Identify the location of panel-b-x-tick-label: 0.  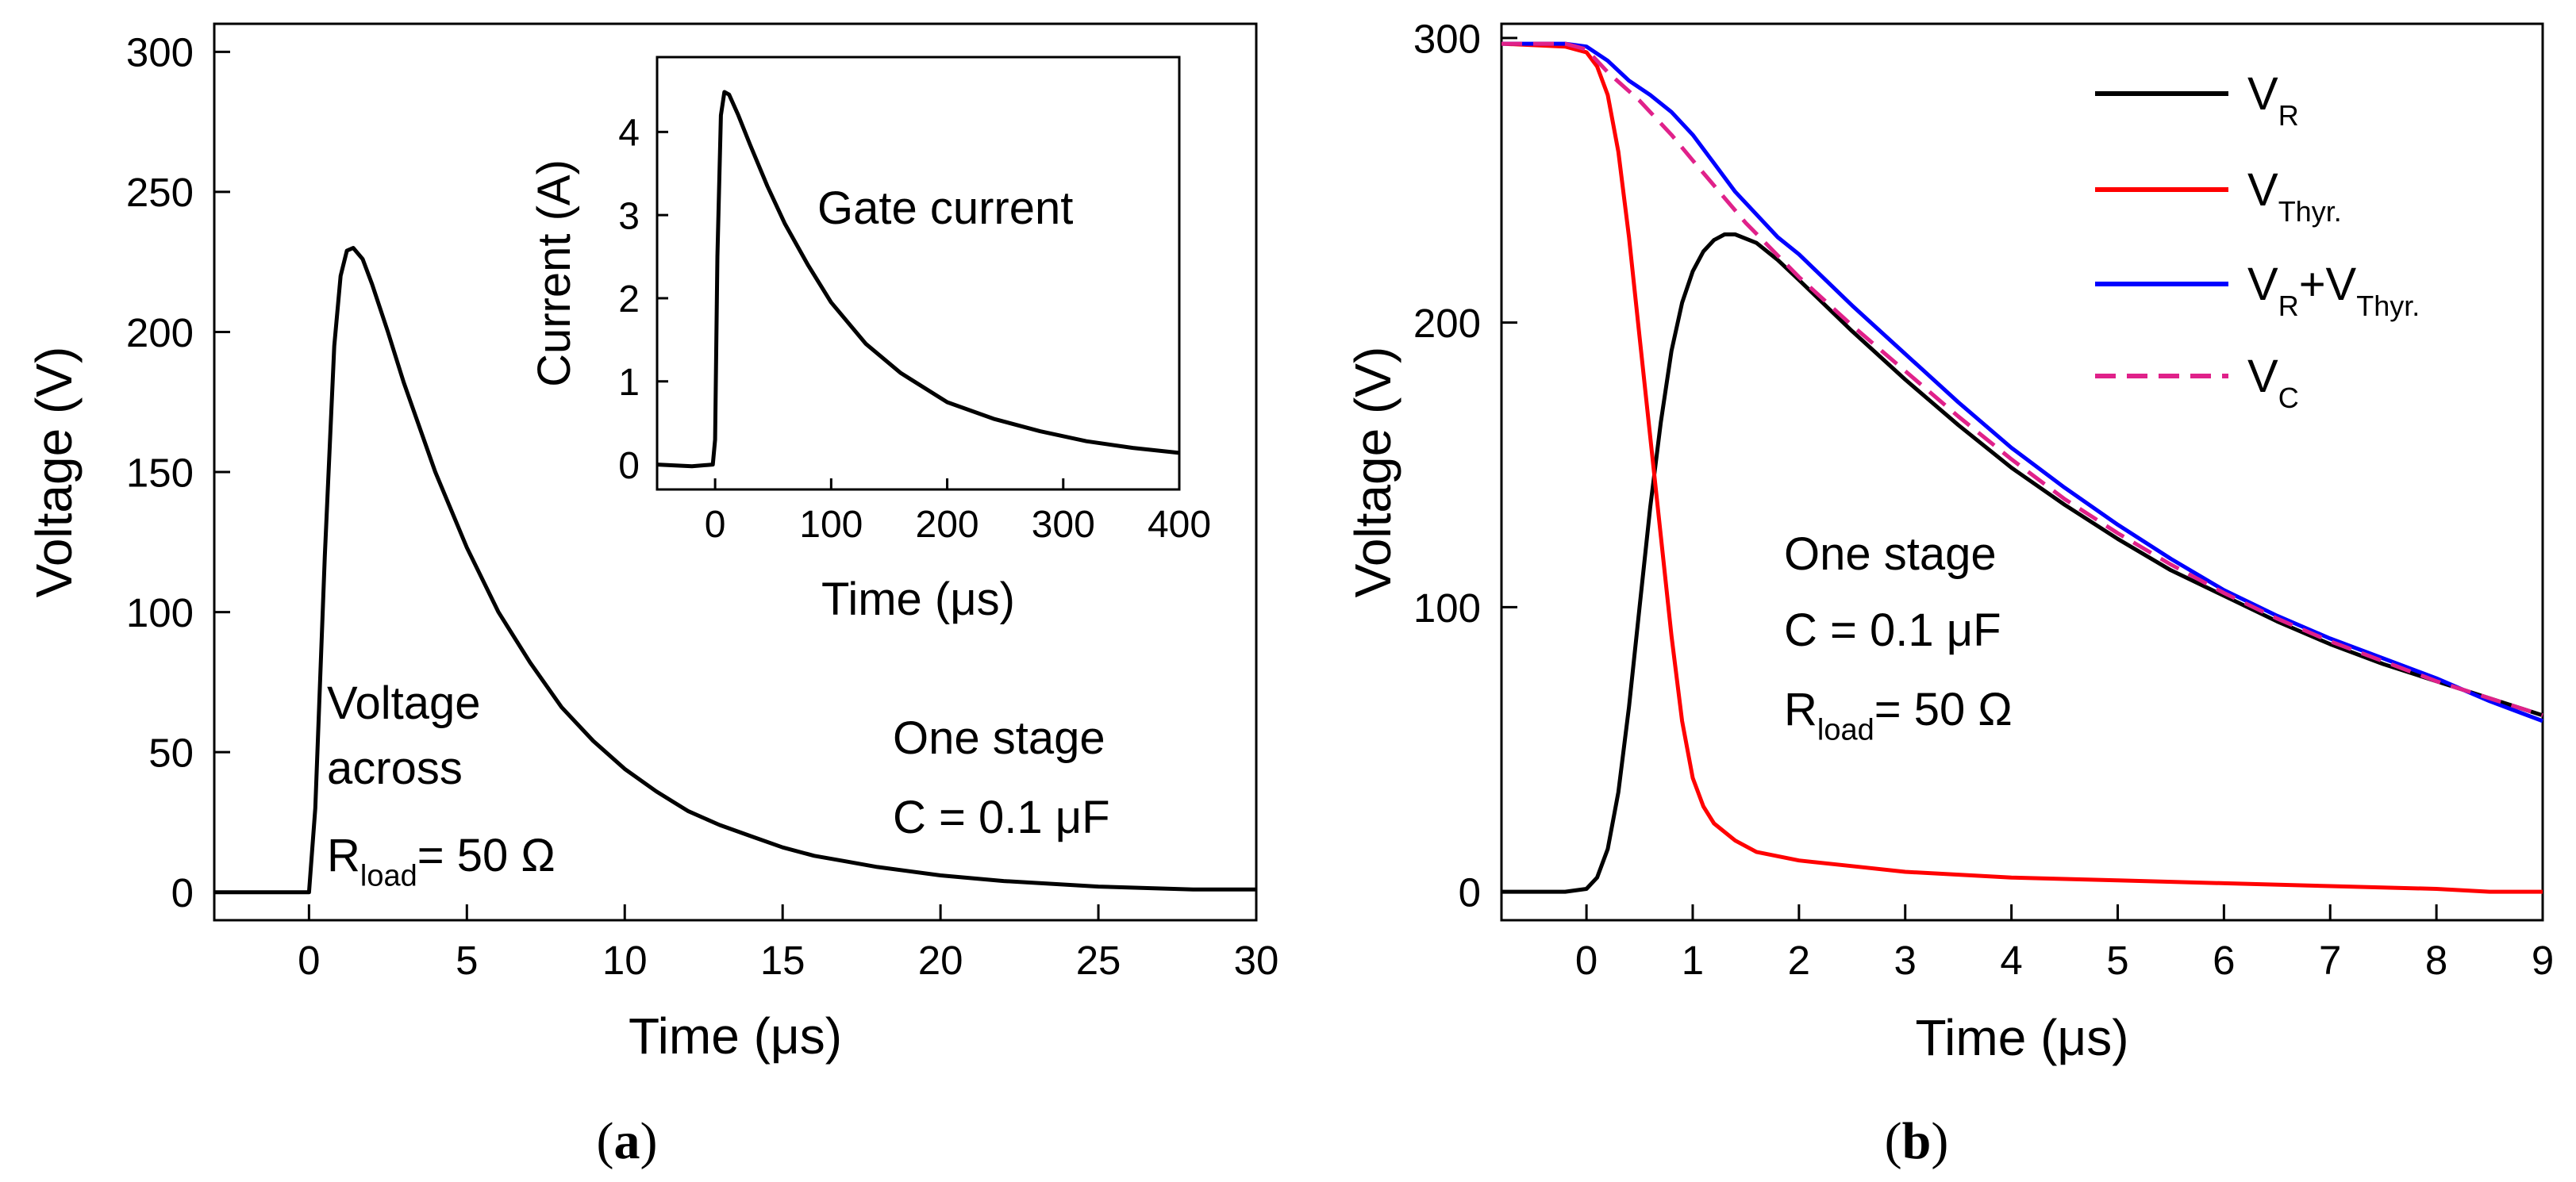
(1586, 960).